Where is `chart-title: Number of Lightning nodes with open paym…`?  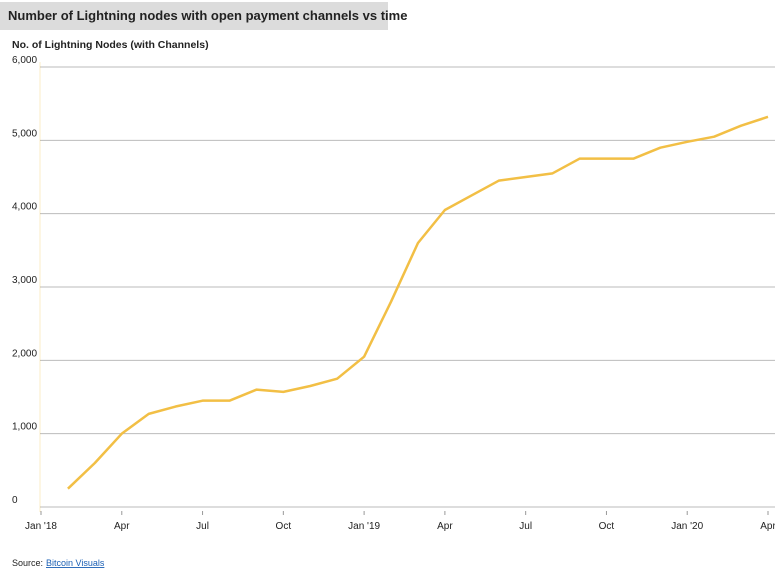
chart-title: Number of Lightning nodes with open paym… is located at coordinates (207, 15).